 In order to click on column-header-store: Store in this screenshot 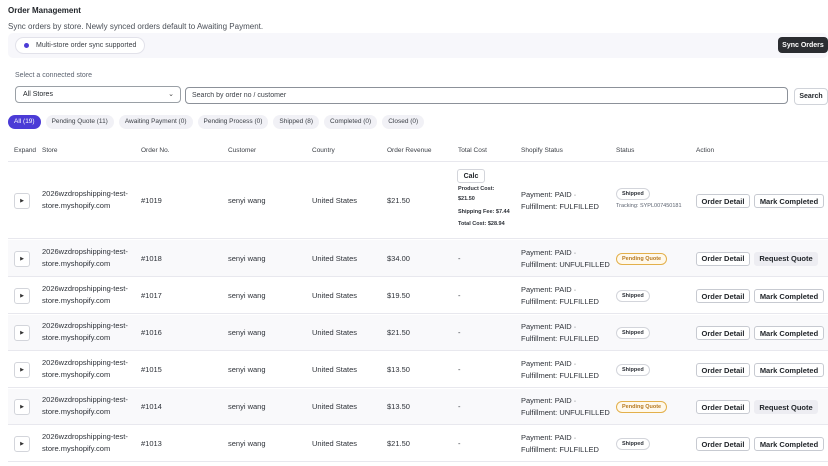, I will do `click(50, 150)`.